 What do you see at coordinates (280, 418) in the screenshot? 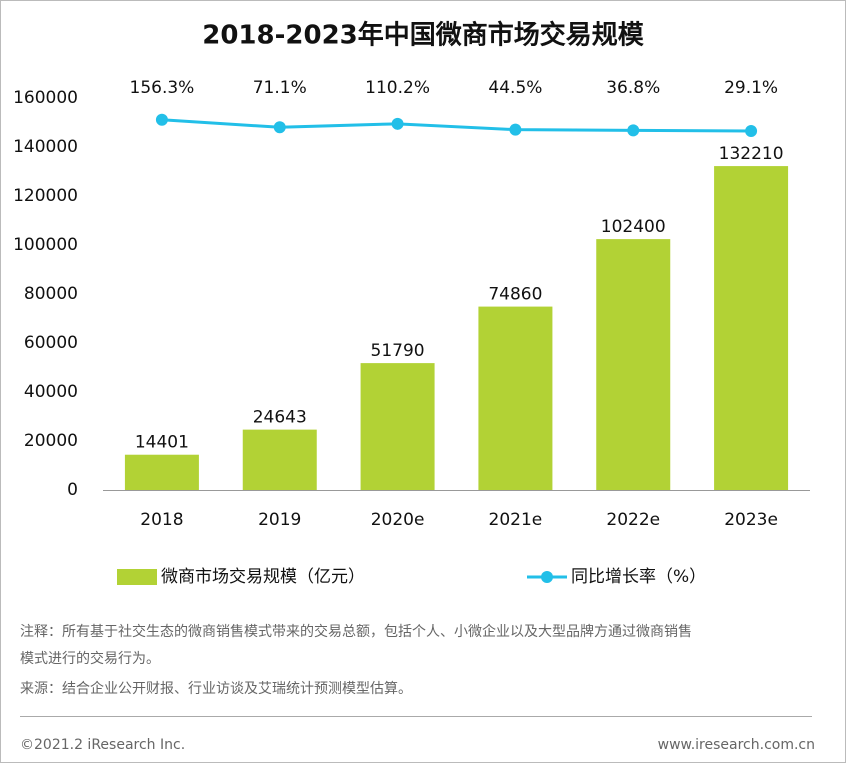
I see `bar-value-label: 24643` at bounding box center [280, 418].